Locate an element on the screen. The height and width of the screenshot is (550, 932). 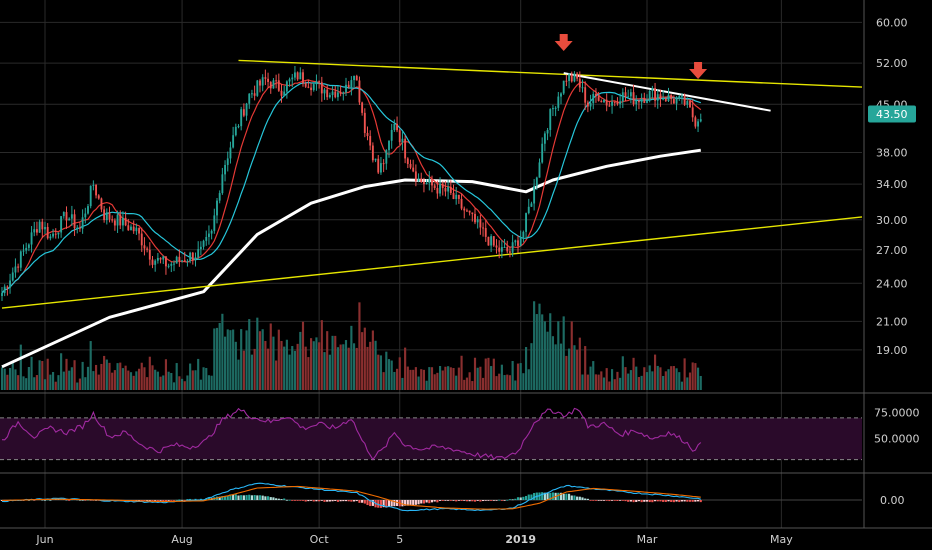
volume-bars is located at coordinates (351, 345).